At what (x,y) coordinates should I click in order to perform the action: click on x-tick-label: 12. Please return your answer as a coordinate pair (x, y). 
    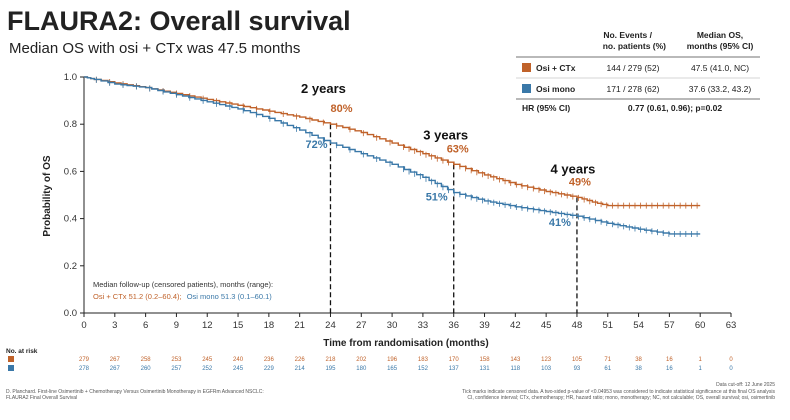
    Looking at the image, I should click on (207, 325).